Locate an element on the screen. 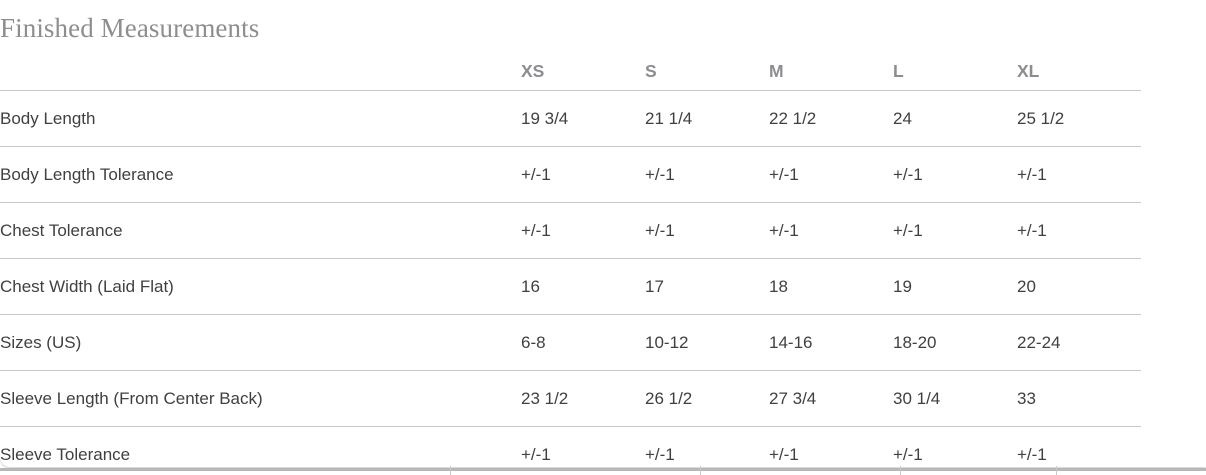  row-label: Sleeve Tolerance is located at coordinates (260, 446).